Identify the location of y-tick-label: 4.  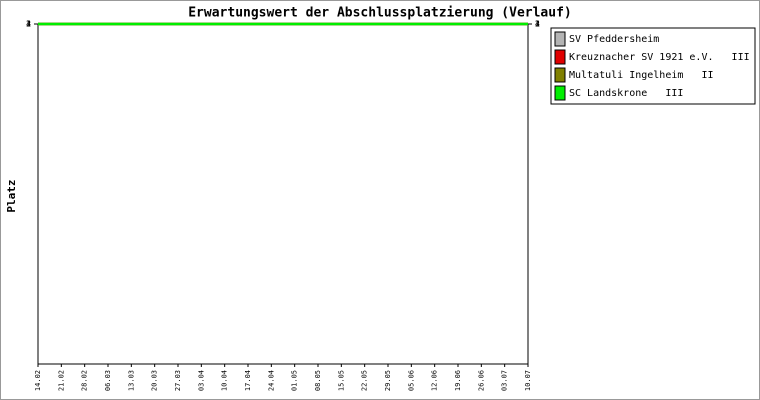
(28, 24).